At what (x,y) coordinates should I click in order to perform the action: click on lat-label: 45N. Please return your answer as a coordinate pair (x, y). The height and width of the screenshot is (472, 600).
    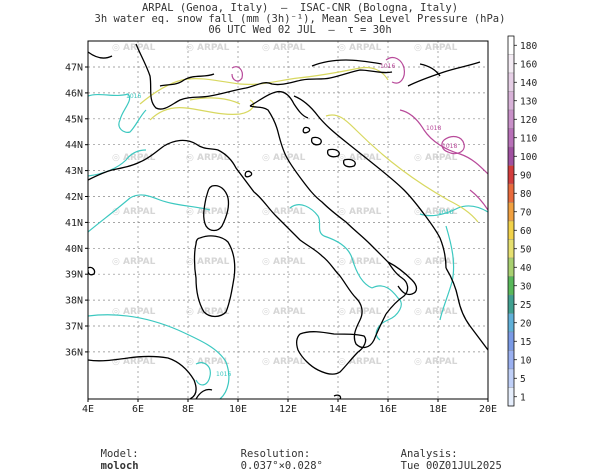
    Looking at the image, I should click on (74, 119).